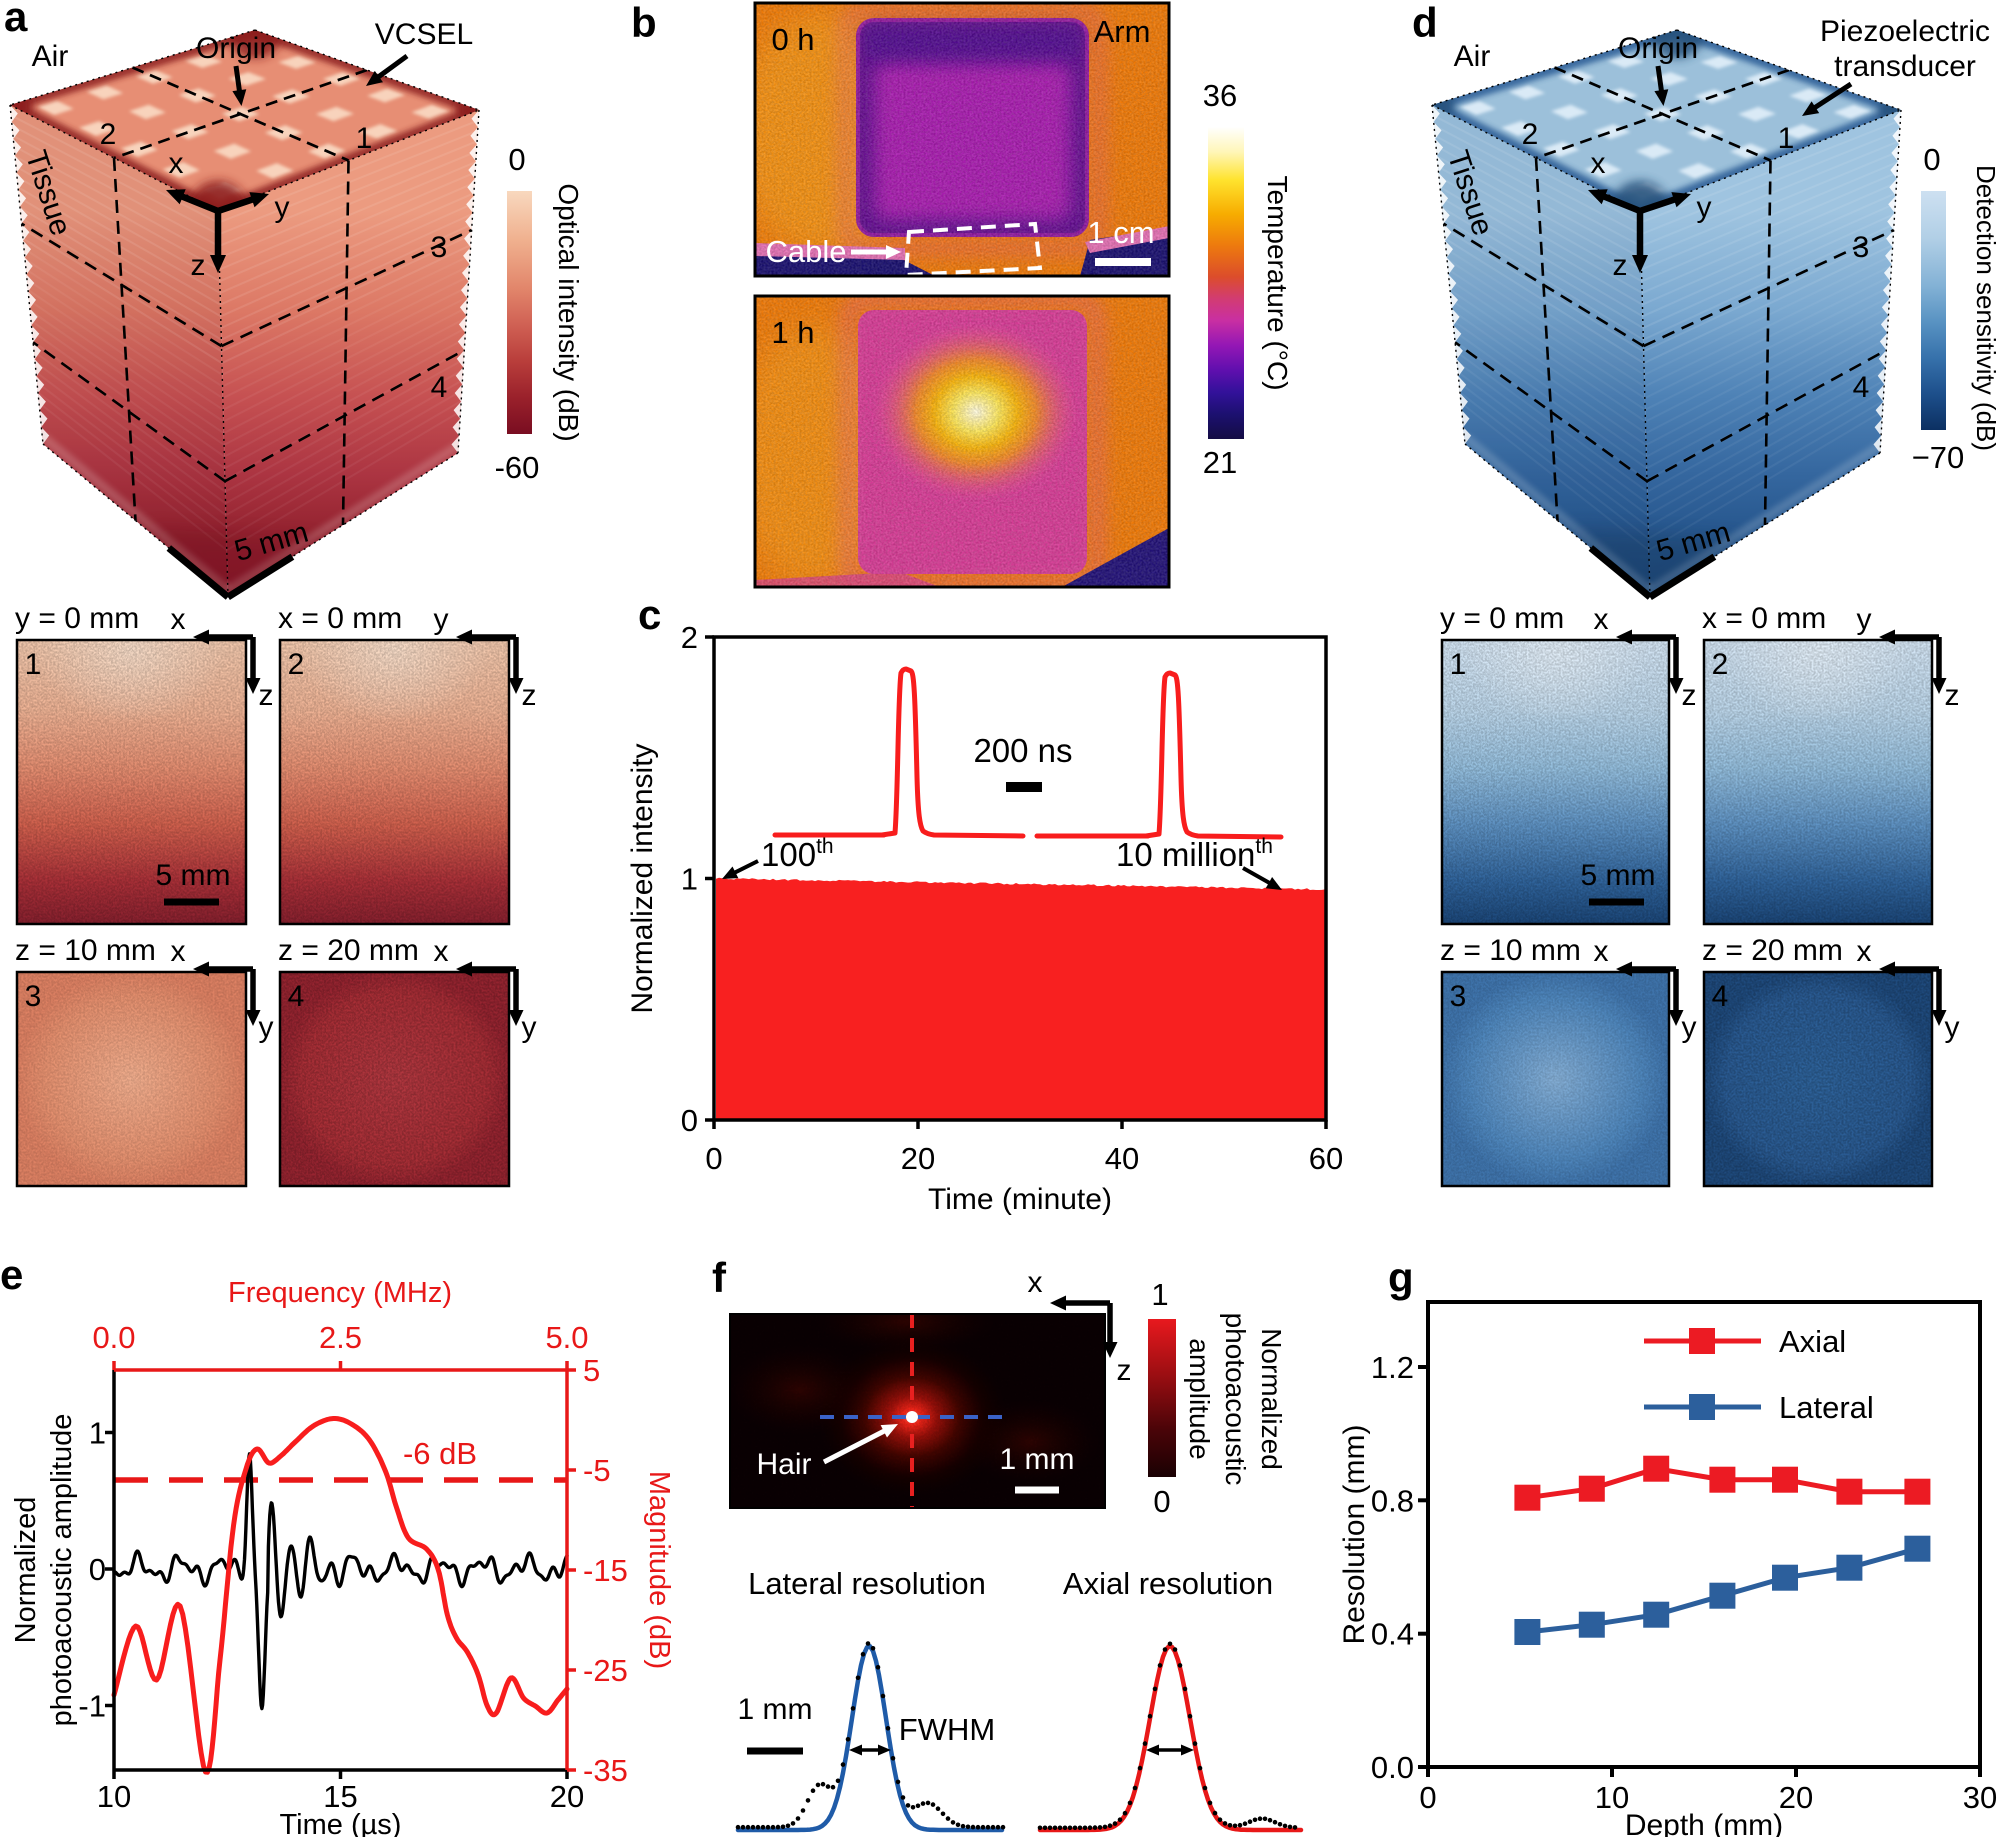 This screenshot has width=1998, height=1842. I want to click on svg-text: -6 dB, so click(440, 1453).